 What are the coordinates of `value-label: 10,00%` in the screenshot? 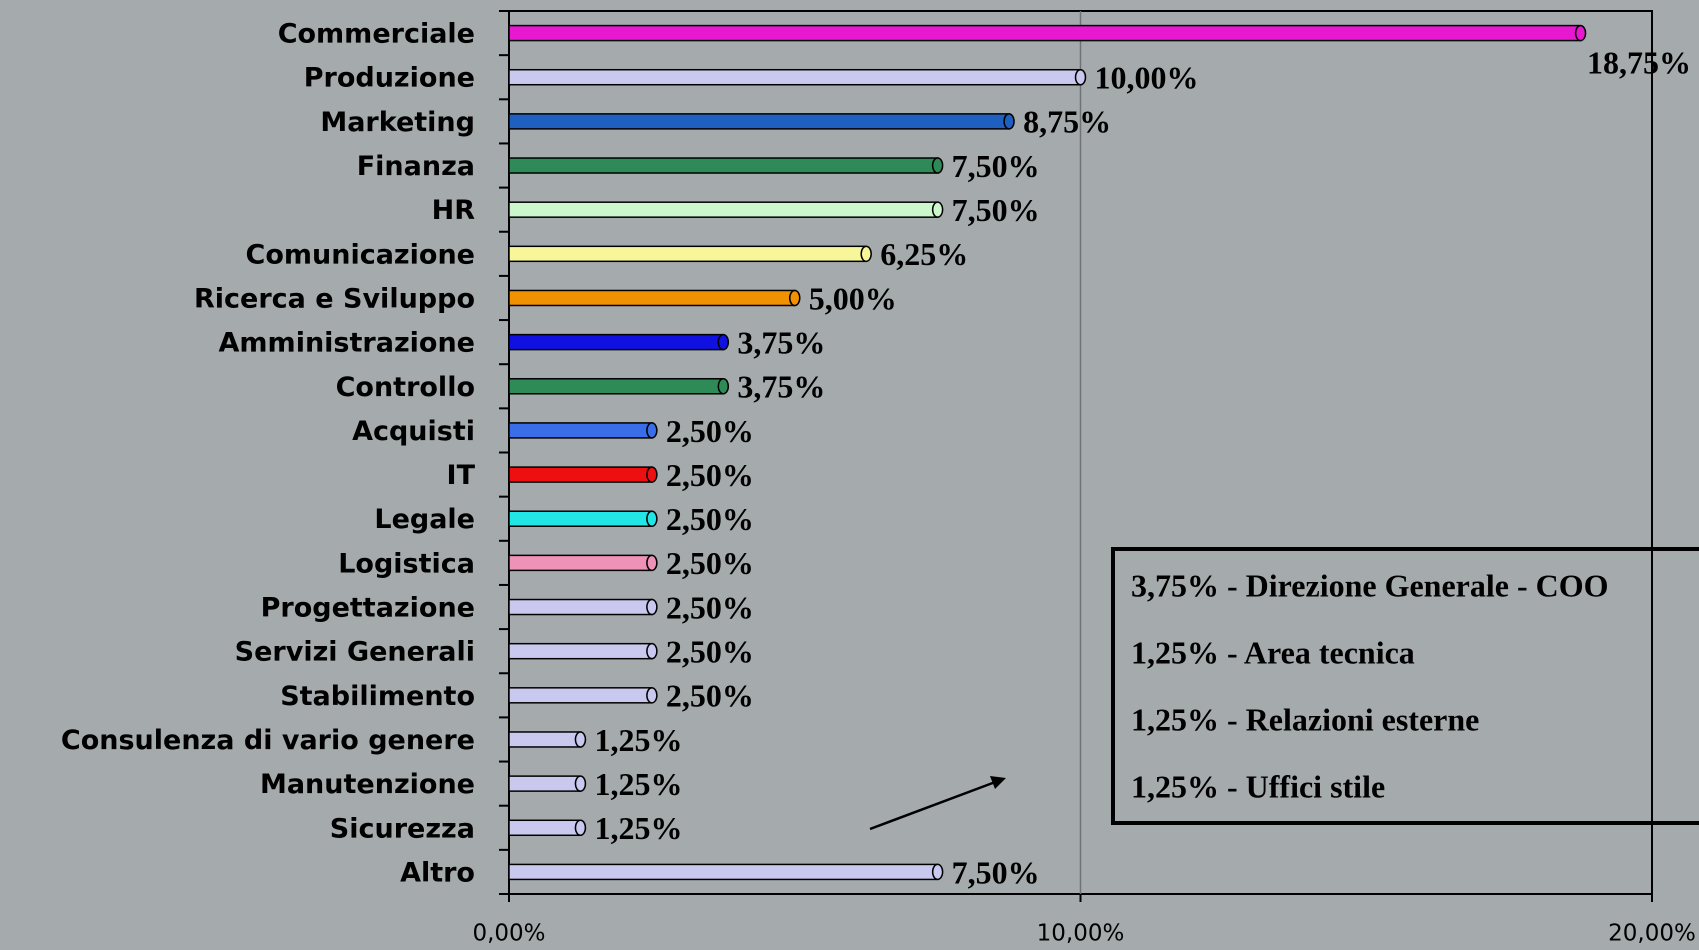 It's located at (1147, 78).